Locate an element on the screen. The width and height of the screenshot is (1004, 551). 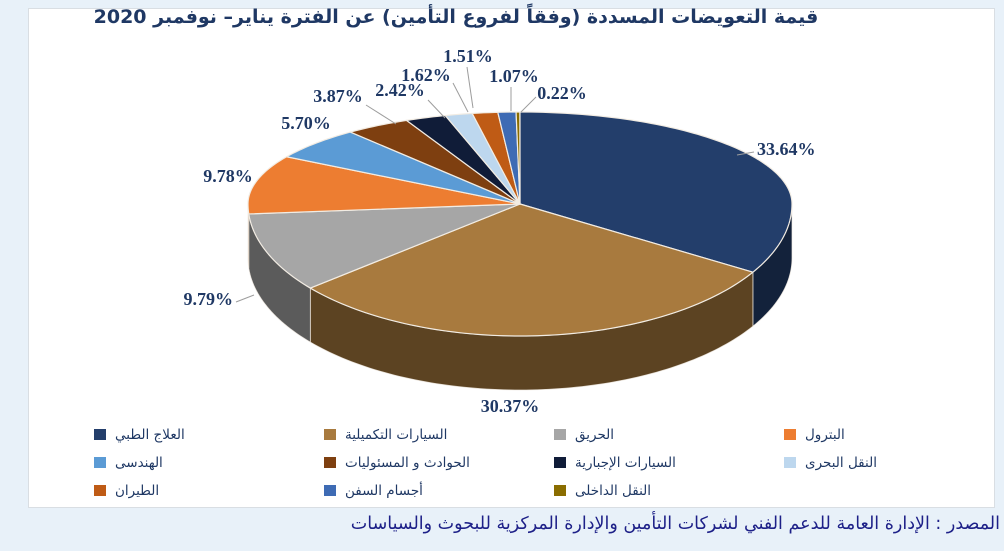
legend-item: الحوادث و المسئوليات is located at coordinates (439, 462).